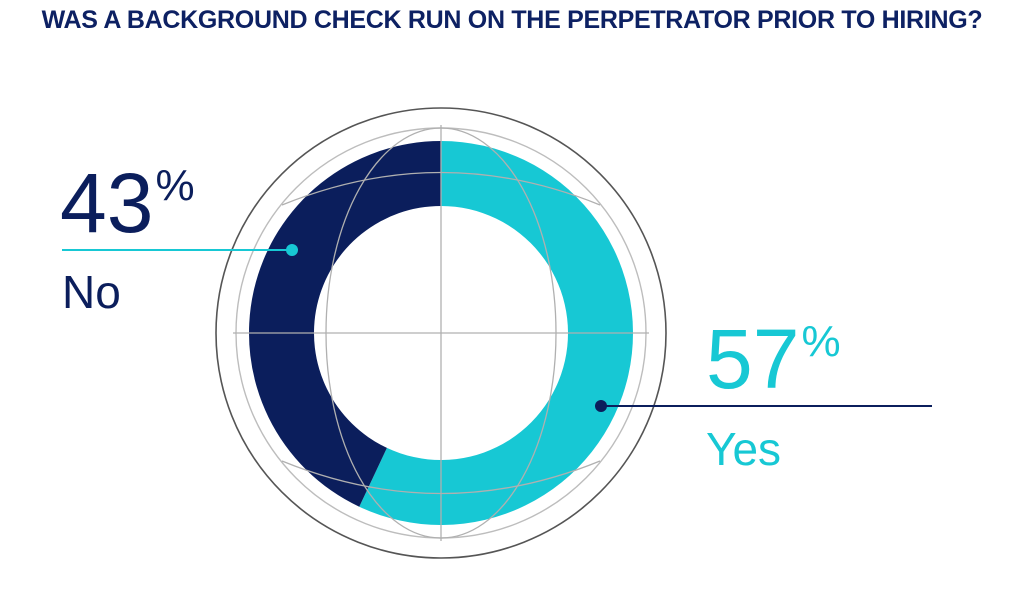  Describe the element at coordinates (743, 449) in the screenshot. I see `category-label-yes: Yes` at that location.